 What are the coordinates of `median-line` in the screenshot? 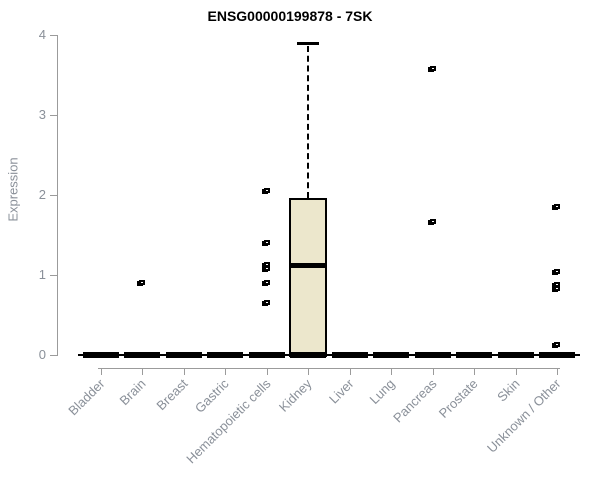 It's located at (308, 265).